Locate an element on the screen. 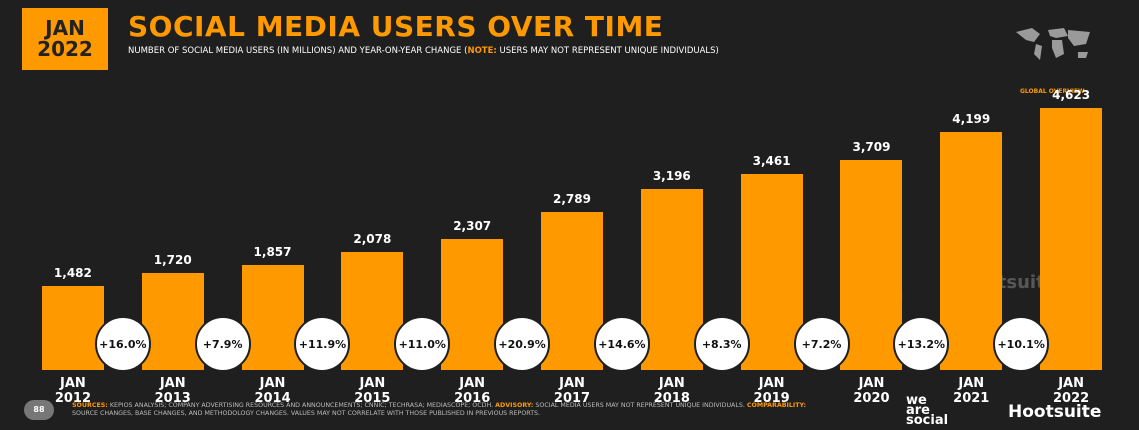 This screenshot has width=1139, height=430. change-badge: +7.2% is located at coordinates (821, 344).